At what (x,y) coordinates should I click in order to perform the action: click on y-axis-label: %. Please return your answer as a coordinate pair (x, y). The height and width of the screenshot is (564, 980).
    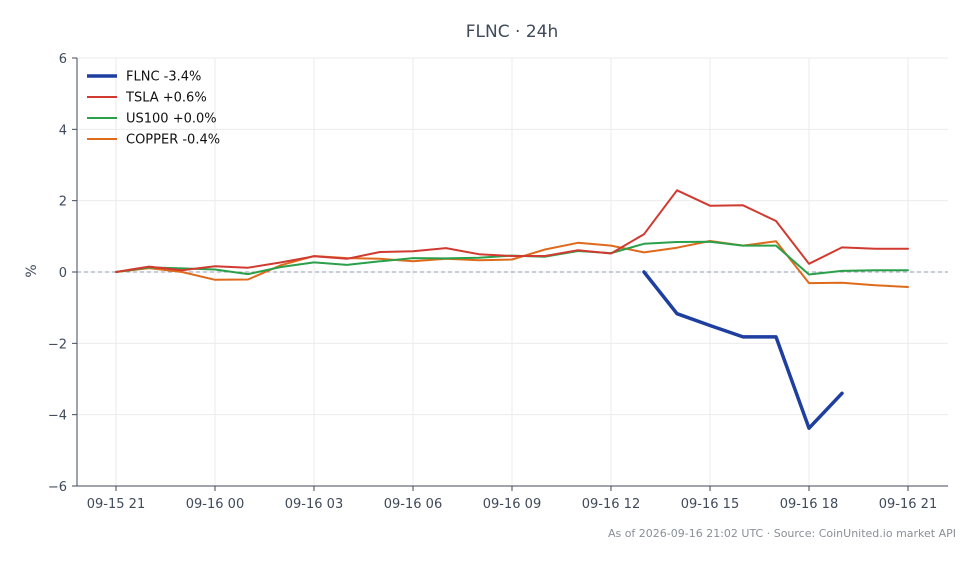
    Looking at the image, I should click on (32, 270).